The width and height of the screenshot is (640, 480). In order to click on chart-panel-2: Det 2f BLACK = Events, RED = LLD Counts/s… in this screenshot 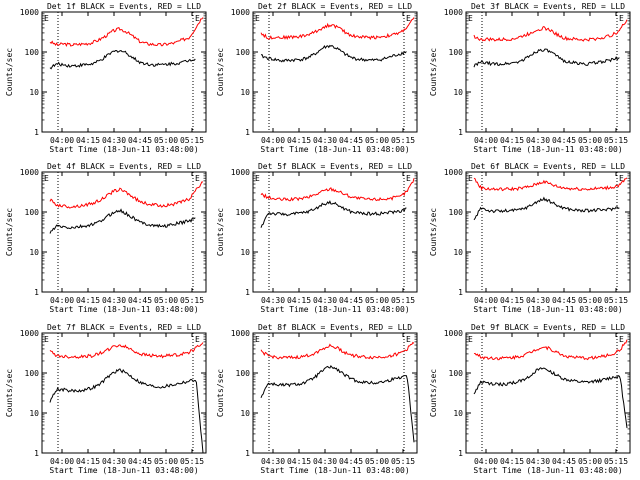, I will do `click(317, 78)`.